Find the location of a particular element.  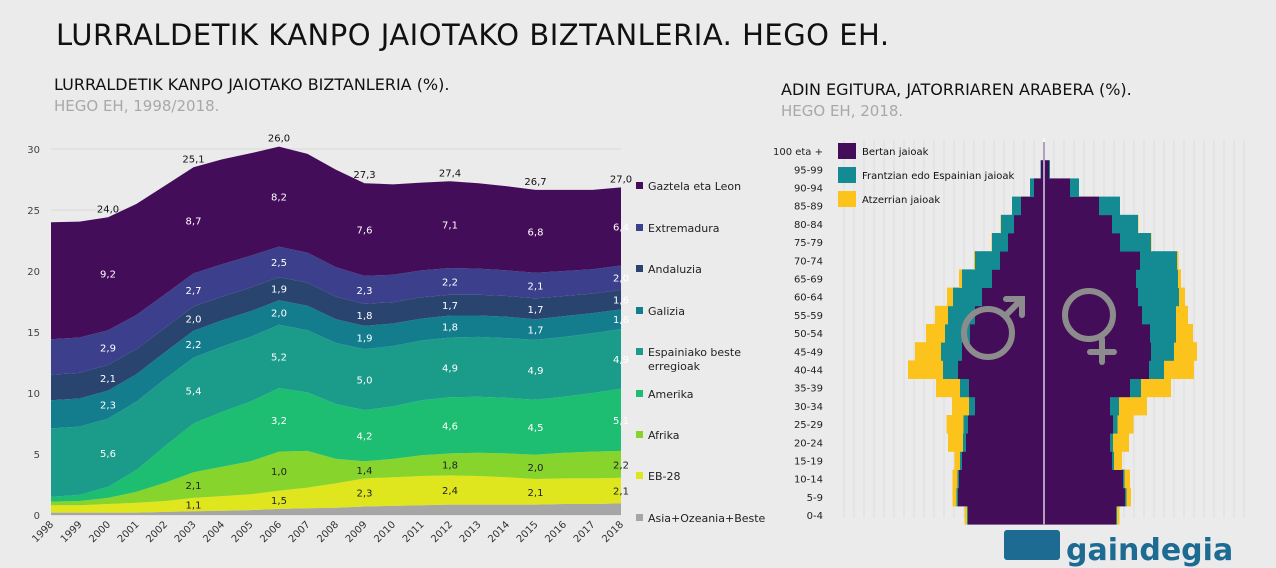

y-tick-label: 20 is located at coordinates (33, 272).